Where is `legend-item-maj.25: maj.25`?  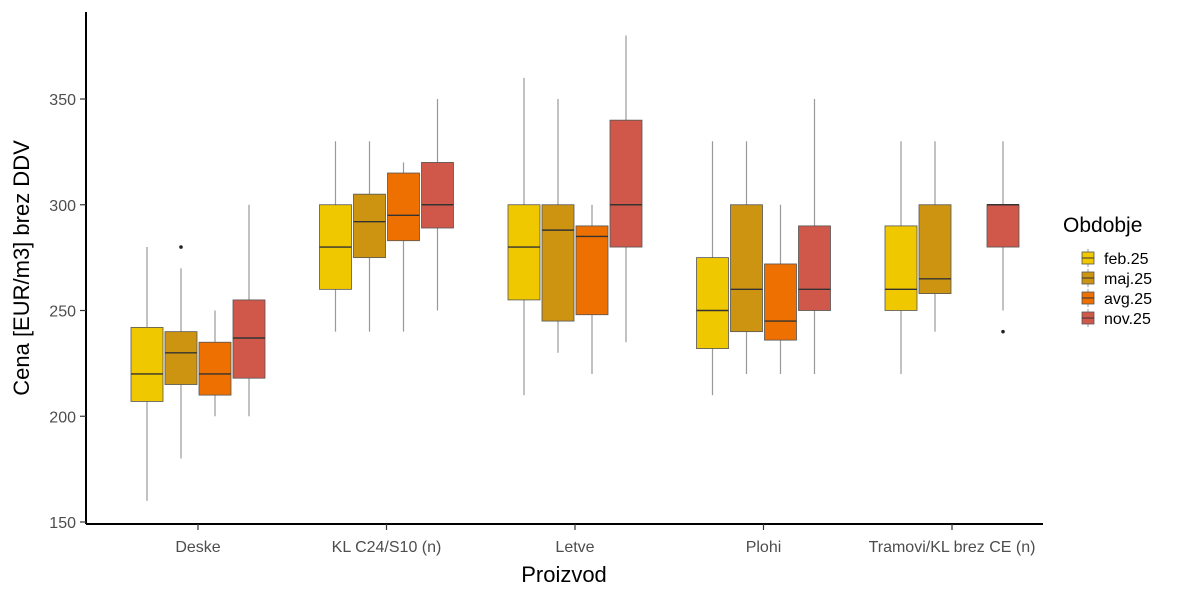 legend-item-maj.25: maj.25 is located at coordinates (1116, 278).